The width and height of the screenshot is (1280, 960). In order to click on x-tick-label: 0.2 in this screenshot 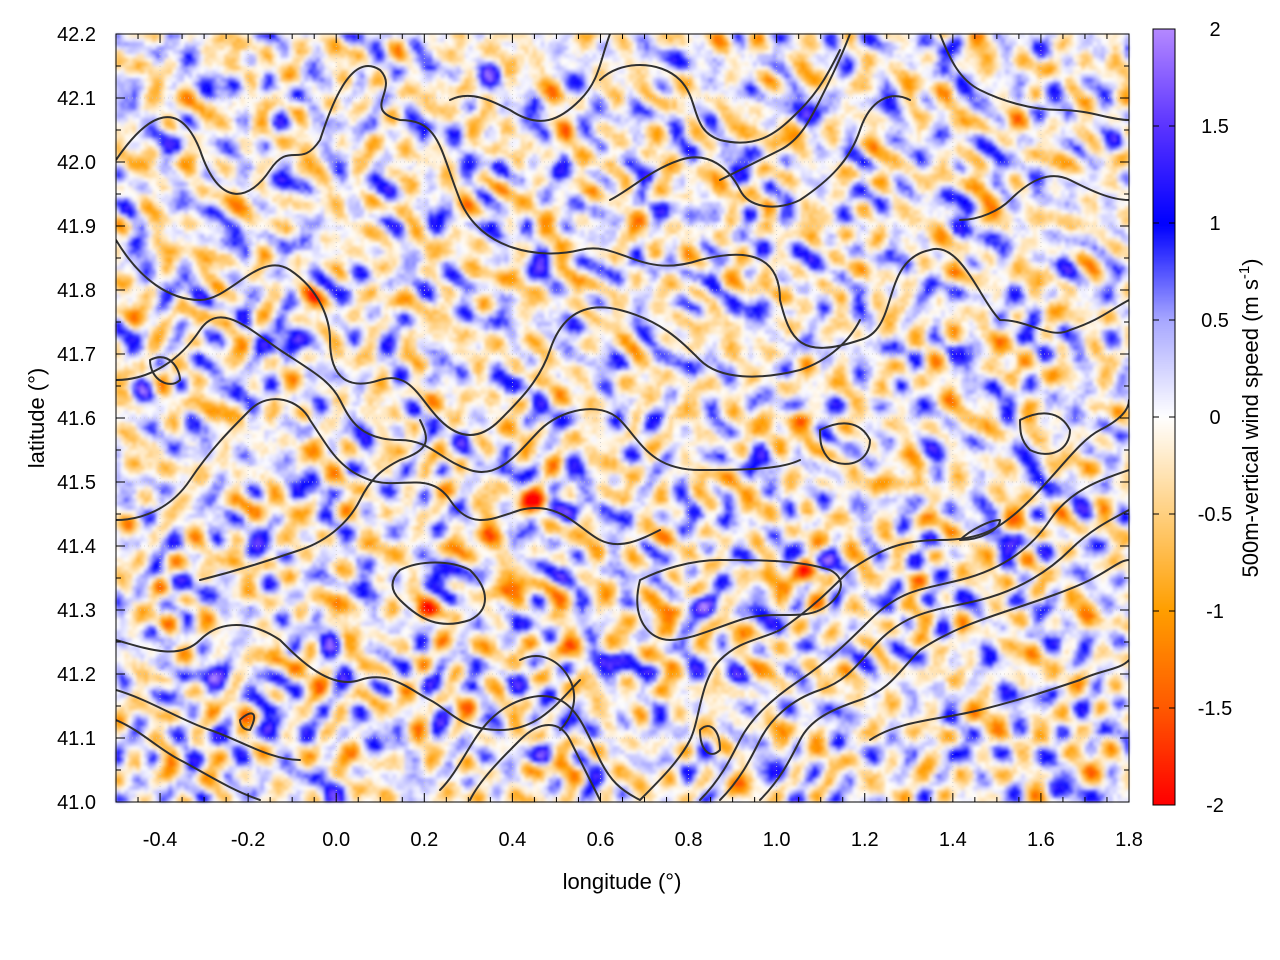, I will do `click(424, 840)`.